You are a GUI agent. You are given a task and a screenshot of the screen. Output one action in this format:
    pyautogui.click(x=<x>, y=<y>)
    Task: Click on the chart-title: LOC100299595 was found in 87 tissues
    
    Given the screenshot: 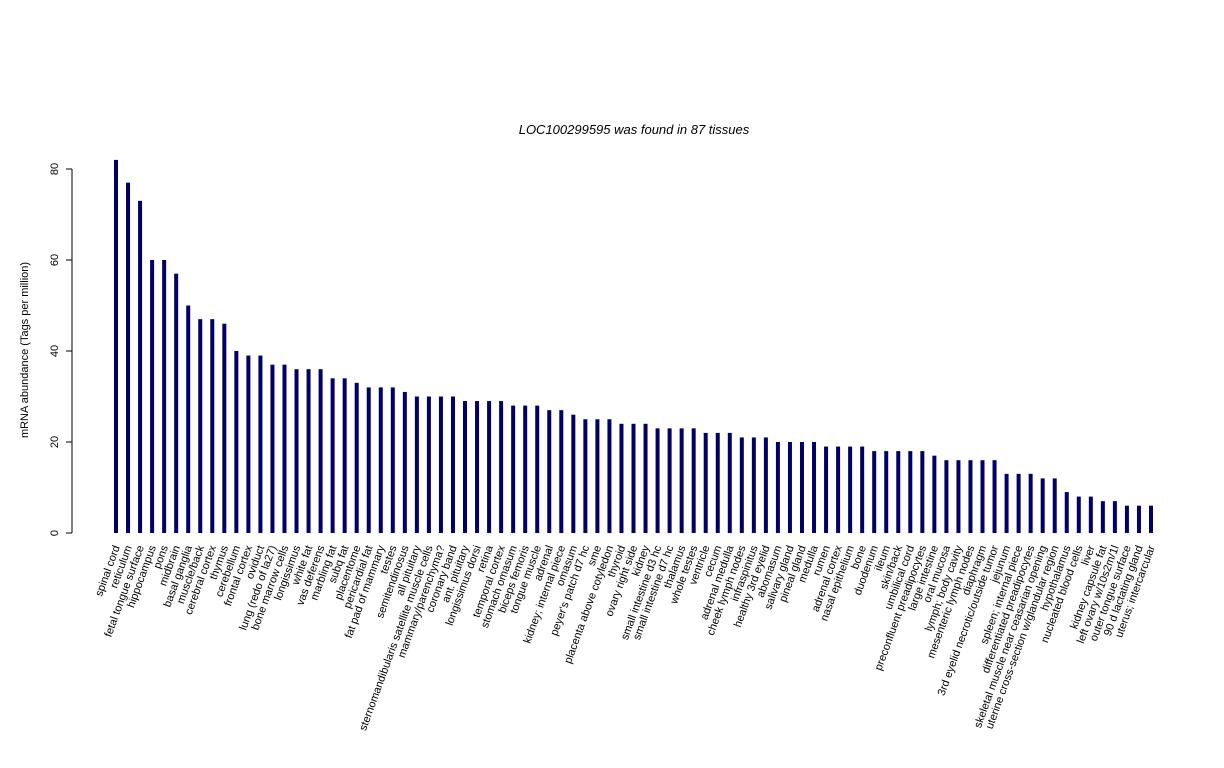 What is the action you would take?
    pyautogui.click(x=634, y=129)
    